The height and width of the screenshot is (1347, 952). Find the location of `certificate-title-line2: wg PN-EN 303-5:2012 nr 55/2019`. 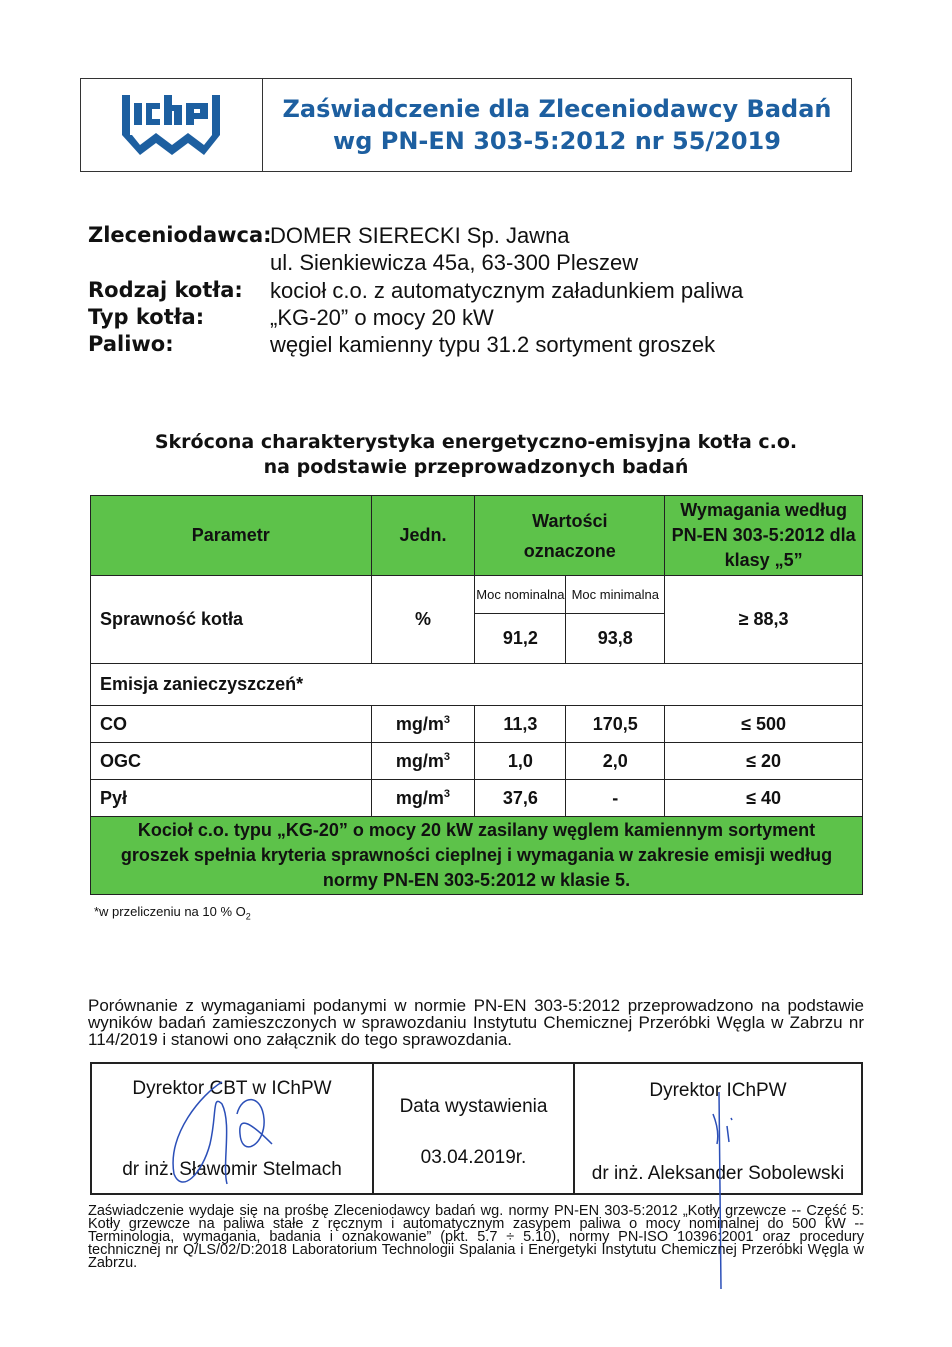

certificate-title-line2: wg PN-EN 303-5:2012 nr 55/2019 is located at coordinates (557, 141).